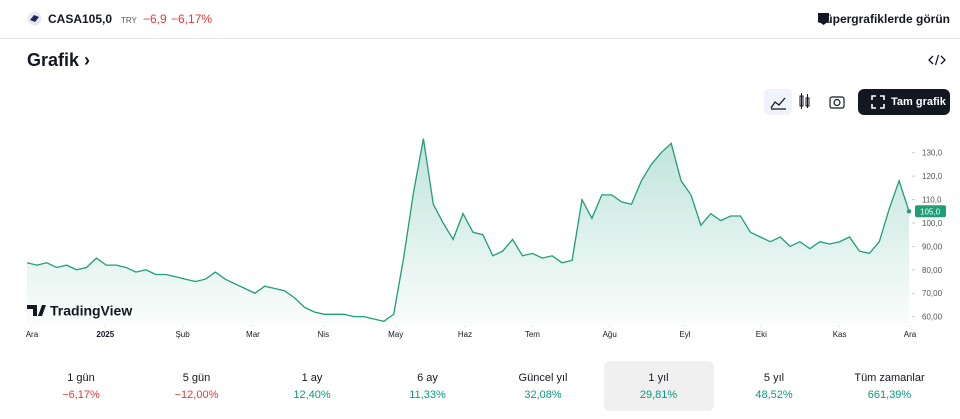  I want to click on change: −6,9, so click(155, 19).